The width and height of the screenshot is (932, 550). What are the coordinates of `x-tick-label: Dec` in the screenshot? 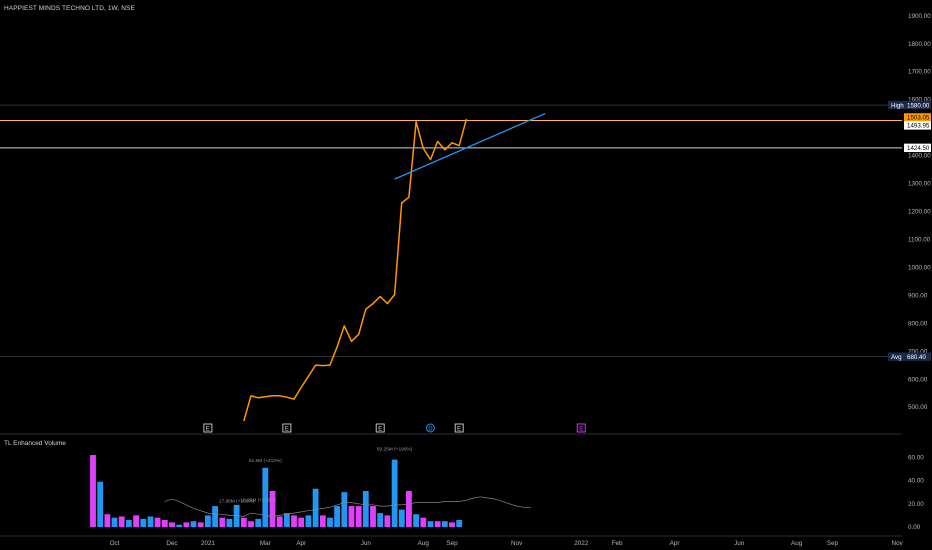 It's located at (171, 543).